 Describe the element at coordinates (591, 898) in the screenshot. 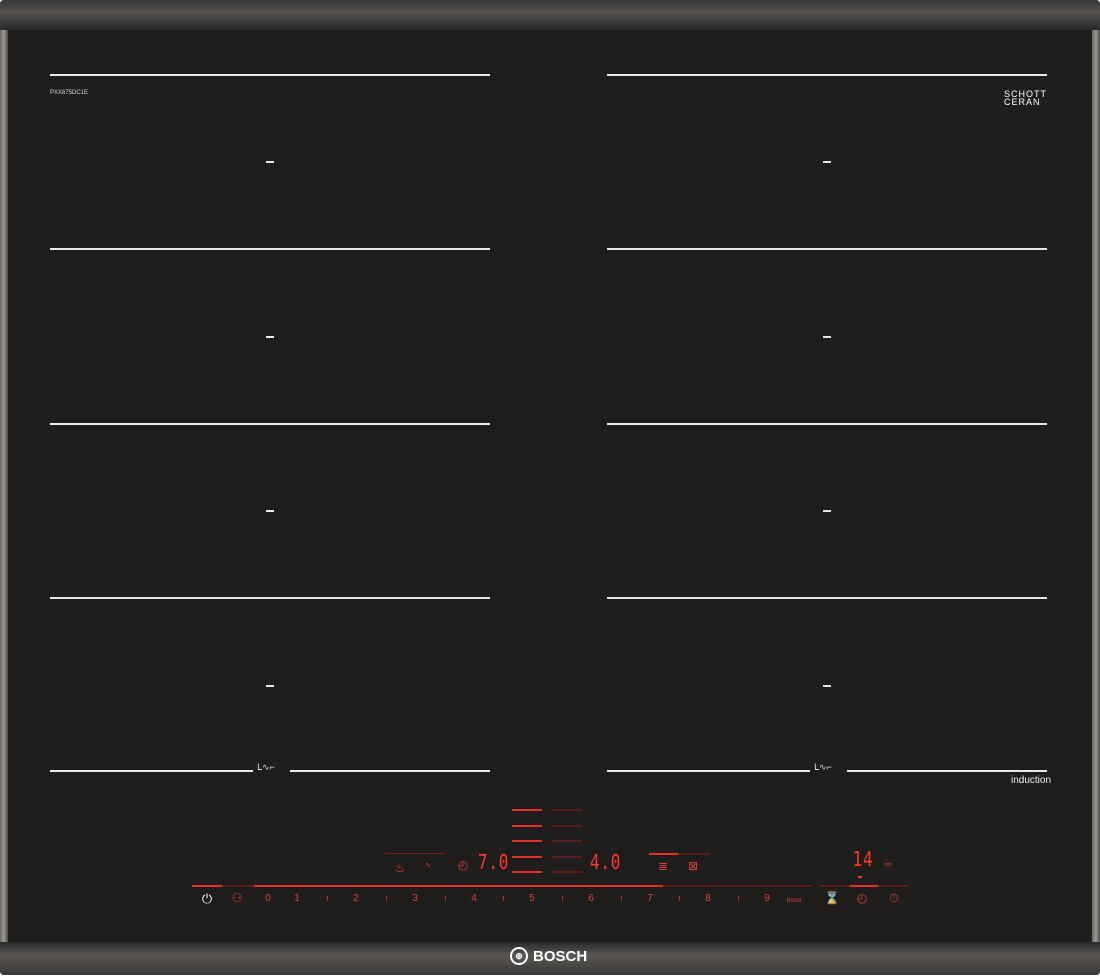

I see `power-level-6: 6` at that location.